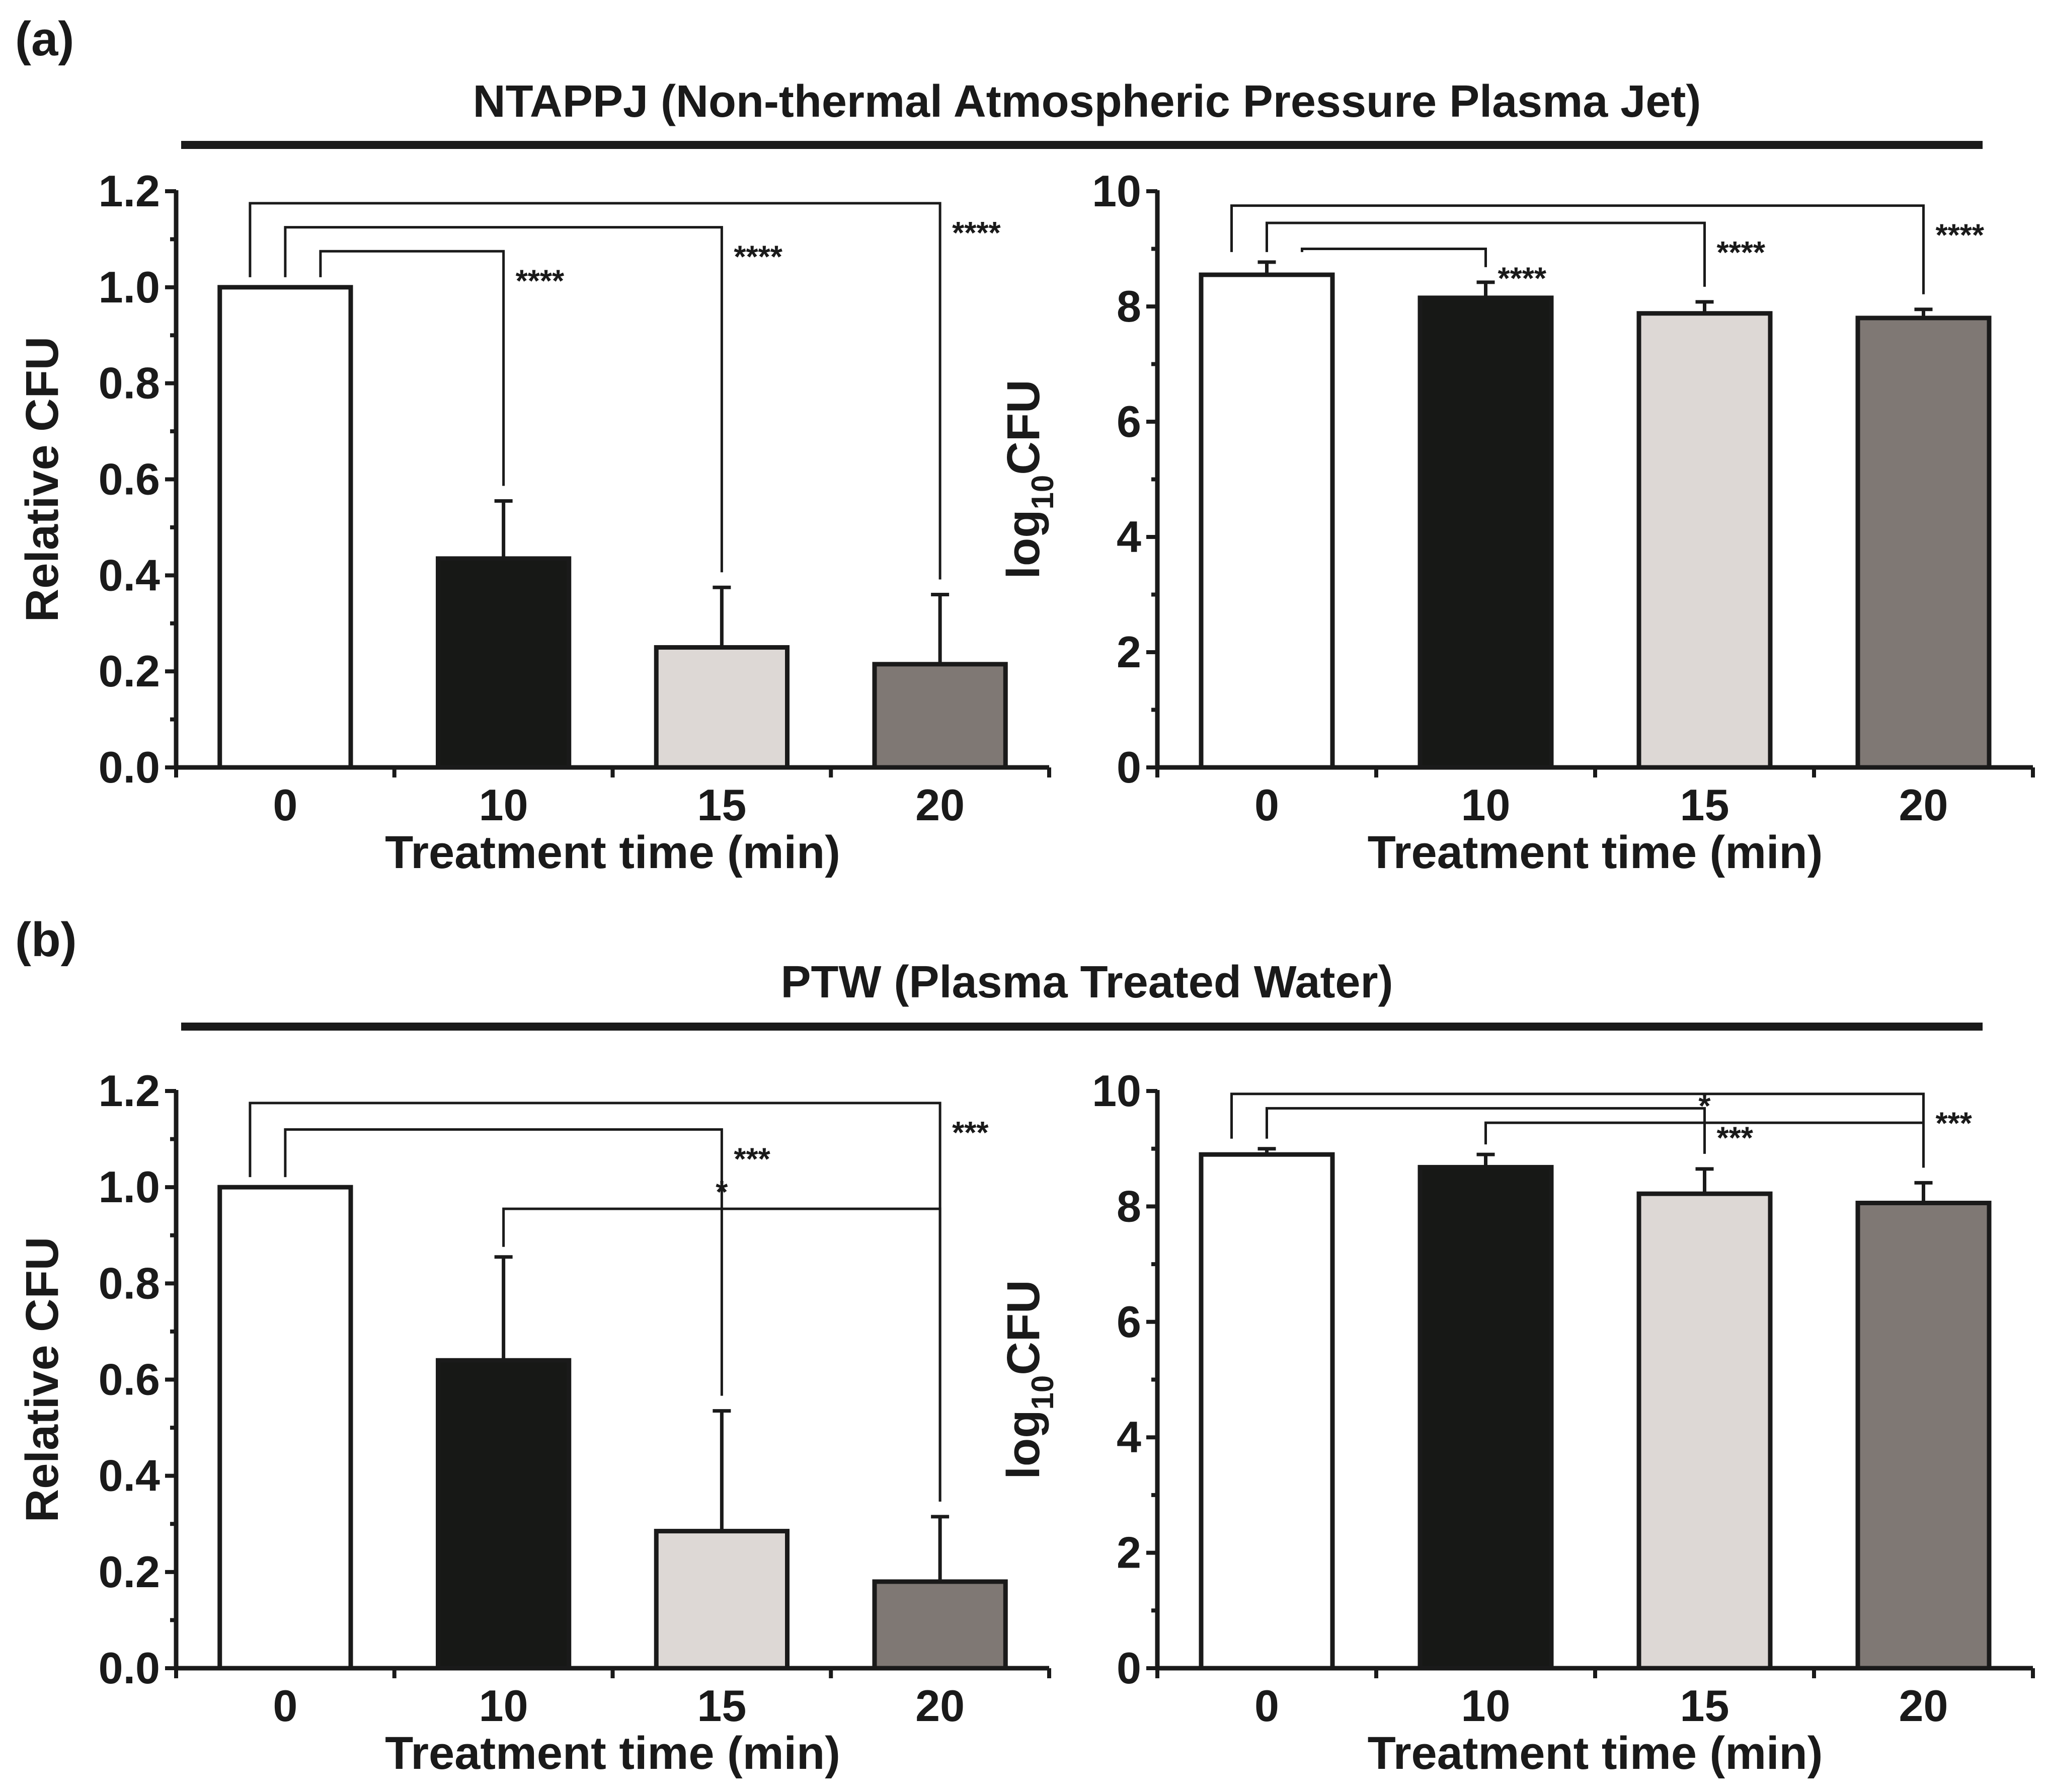 Image resolution: width=2046 pixels, height=1792 pixels. Describe the element at coordinates (1087, 982) in the screenshot. I see `section-title-b: PTW (Plasma Treated Water)` at that location.